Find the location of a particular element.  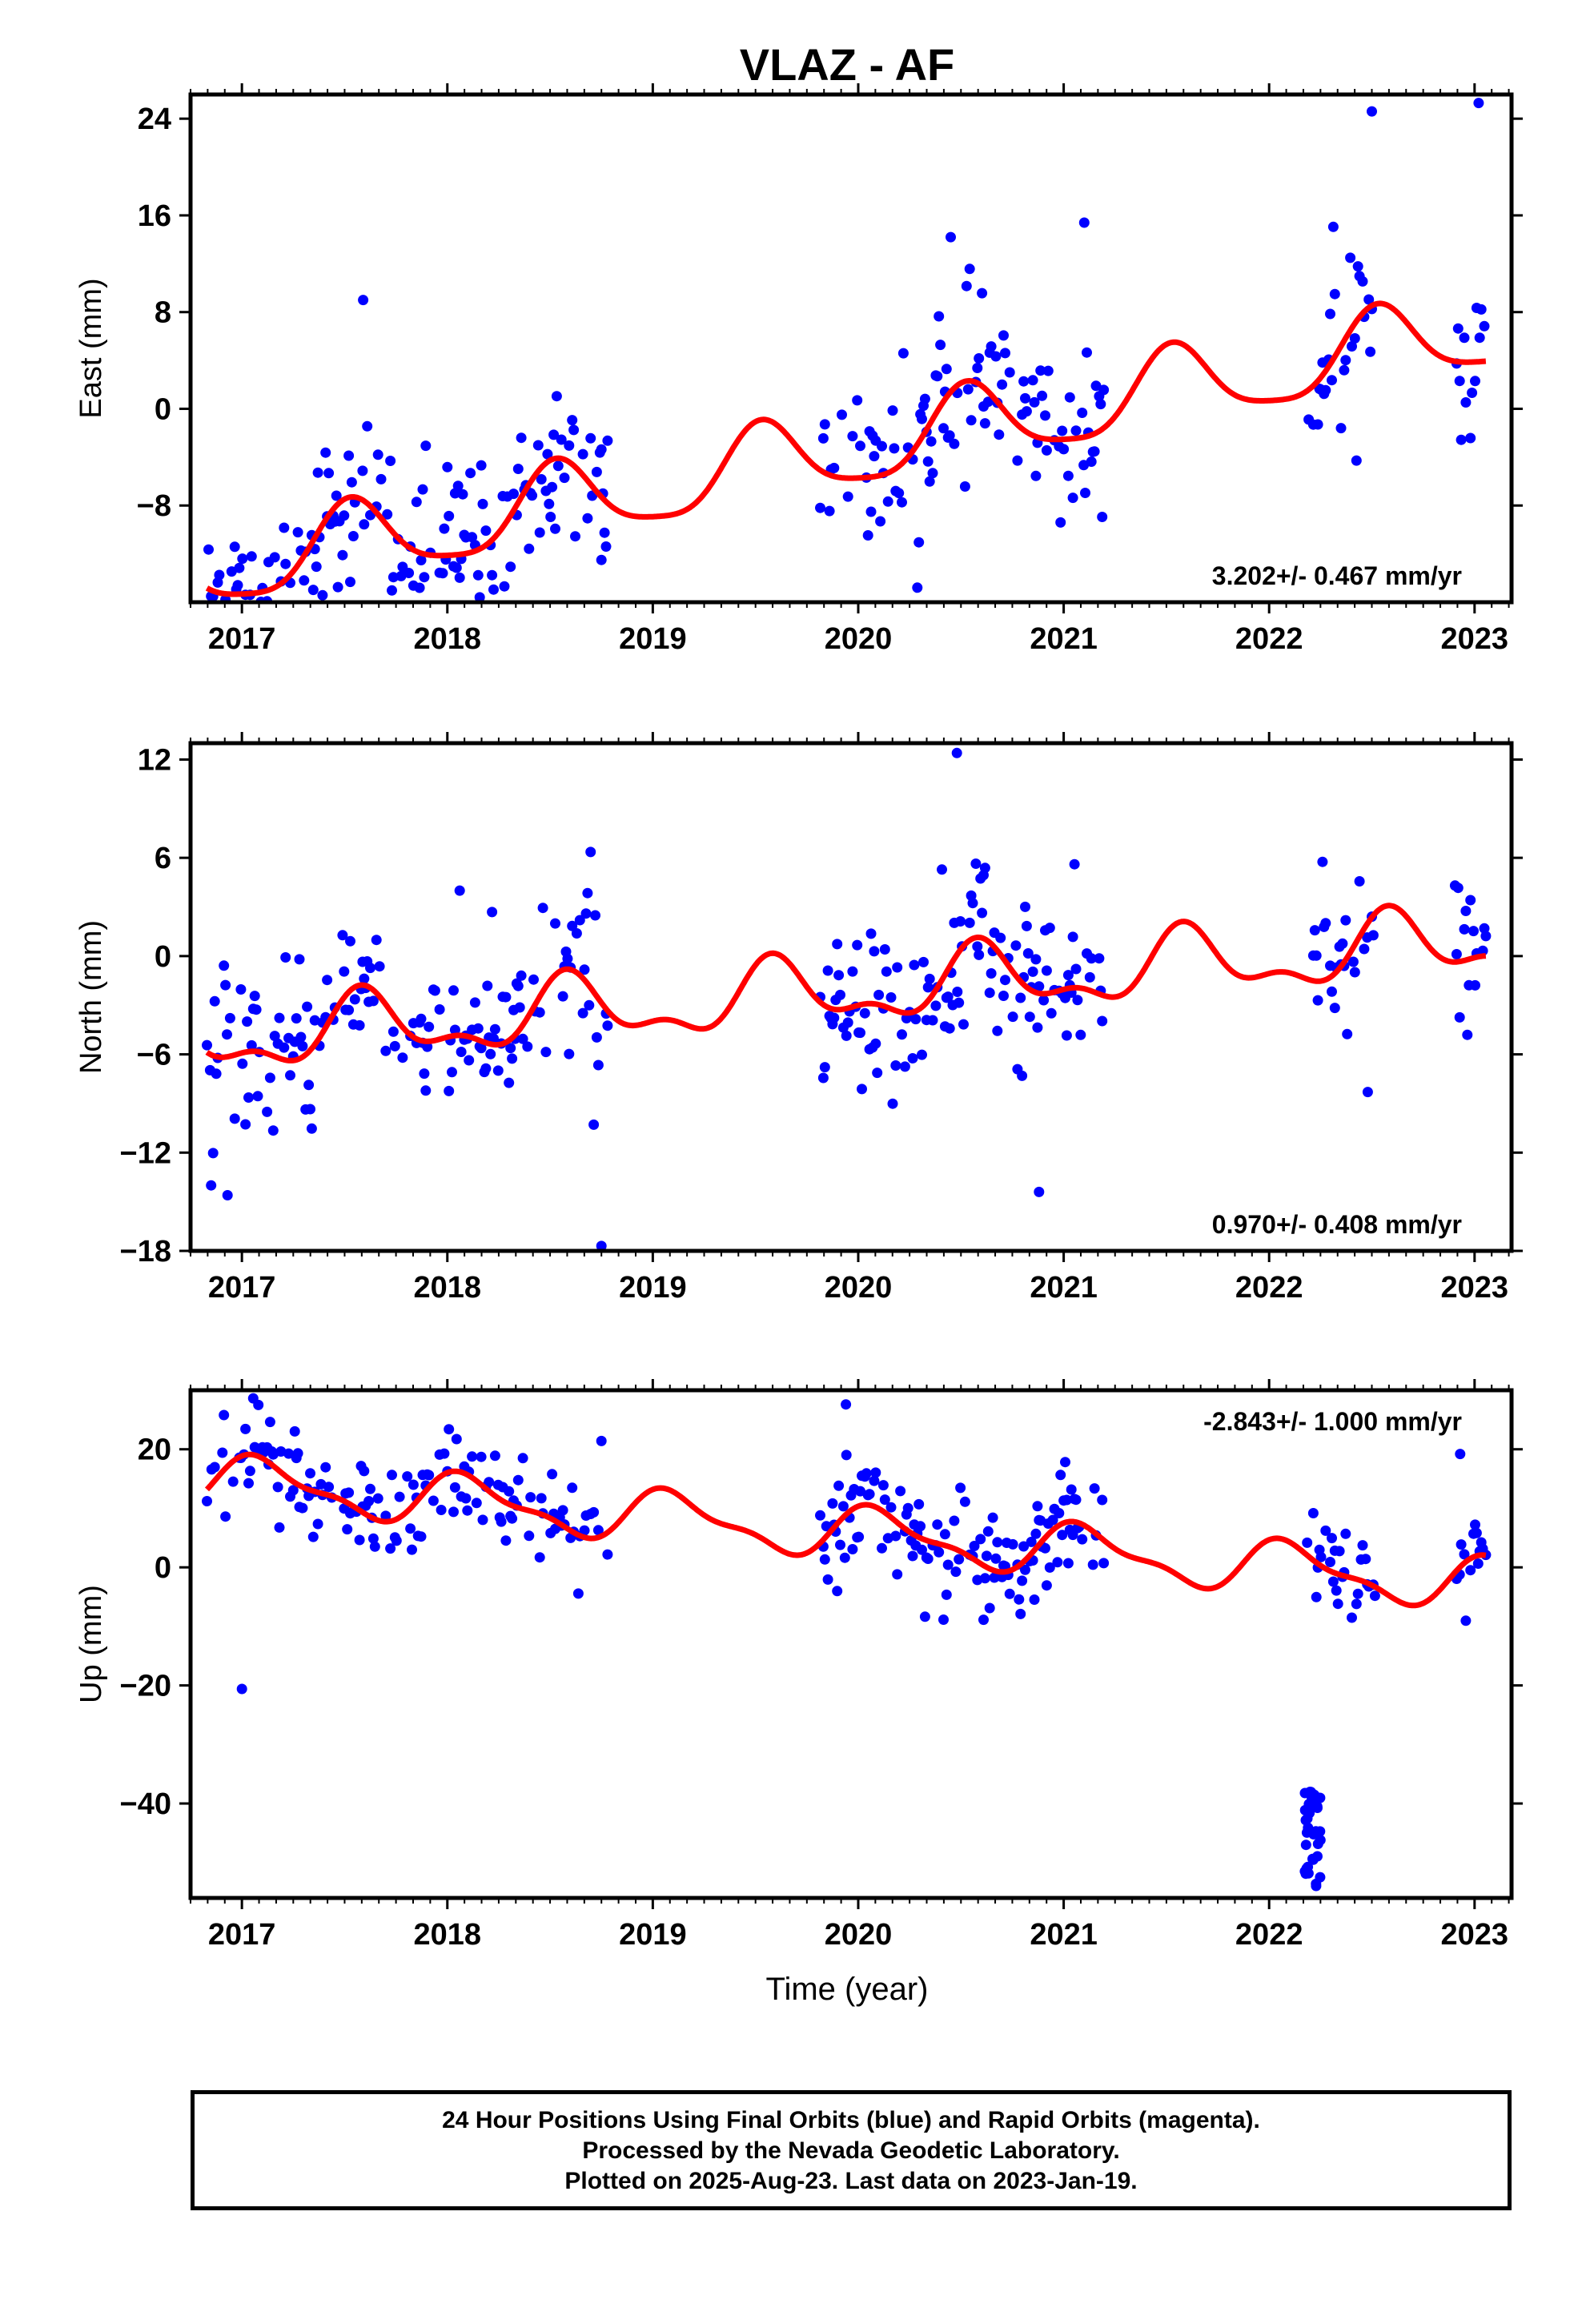

data-point-outlier is located at coordinates (1314, 1794).